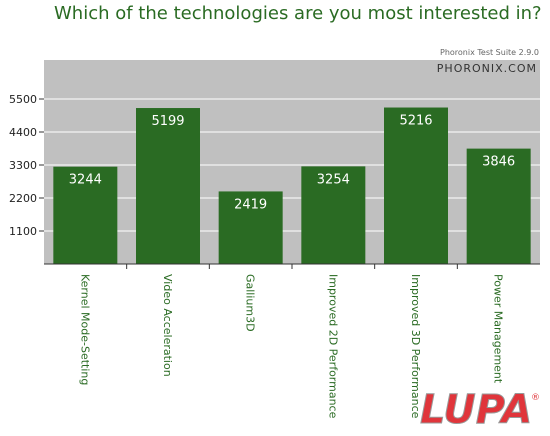 This screenshot has height=436, width=550. What do you see at coordinates (498, 162) in the screenshot?
I see `bar-value-label: 3846` at bounding box center [498, 162].